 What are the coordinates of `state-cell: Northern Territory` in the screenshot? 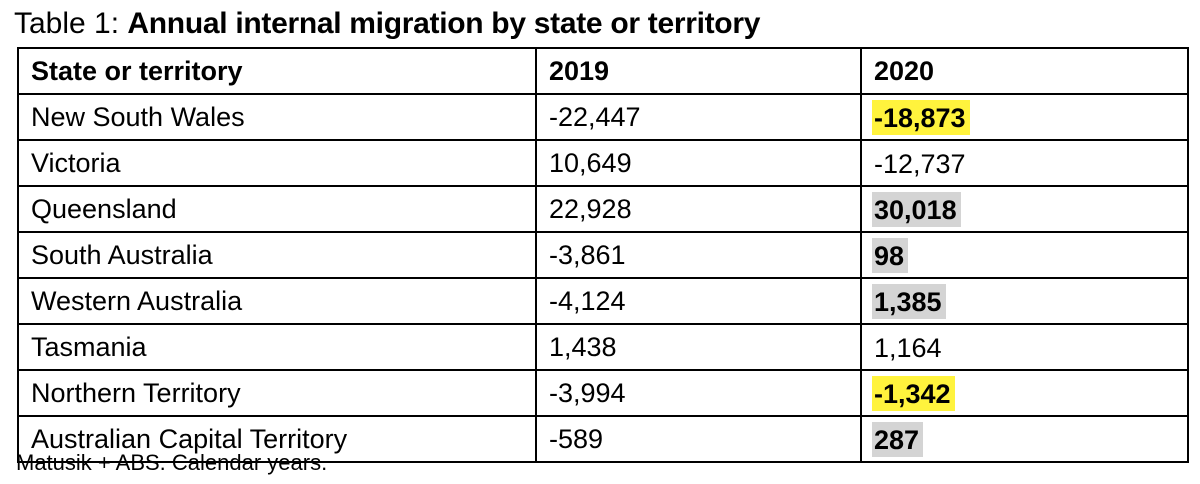 It's located at (277, 393).